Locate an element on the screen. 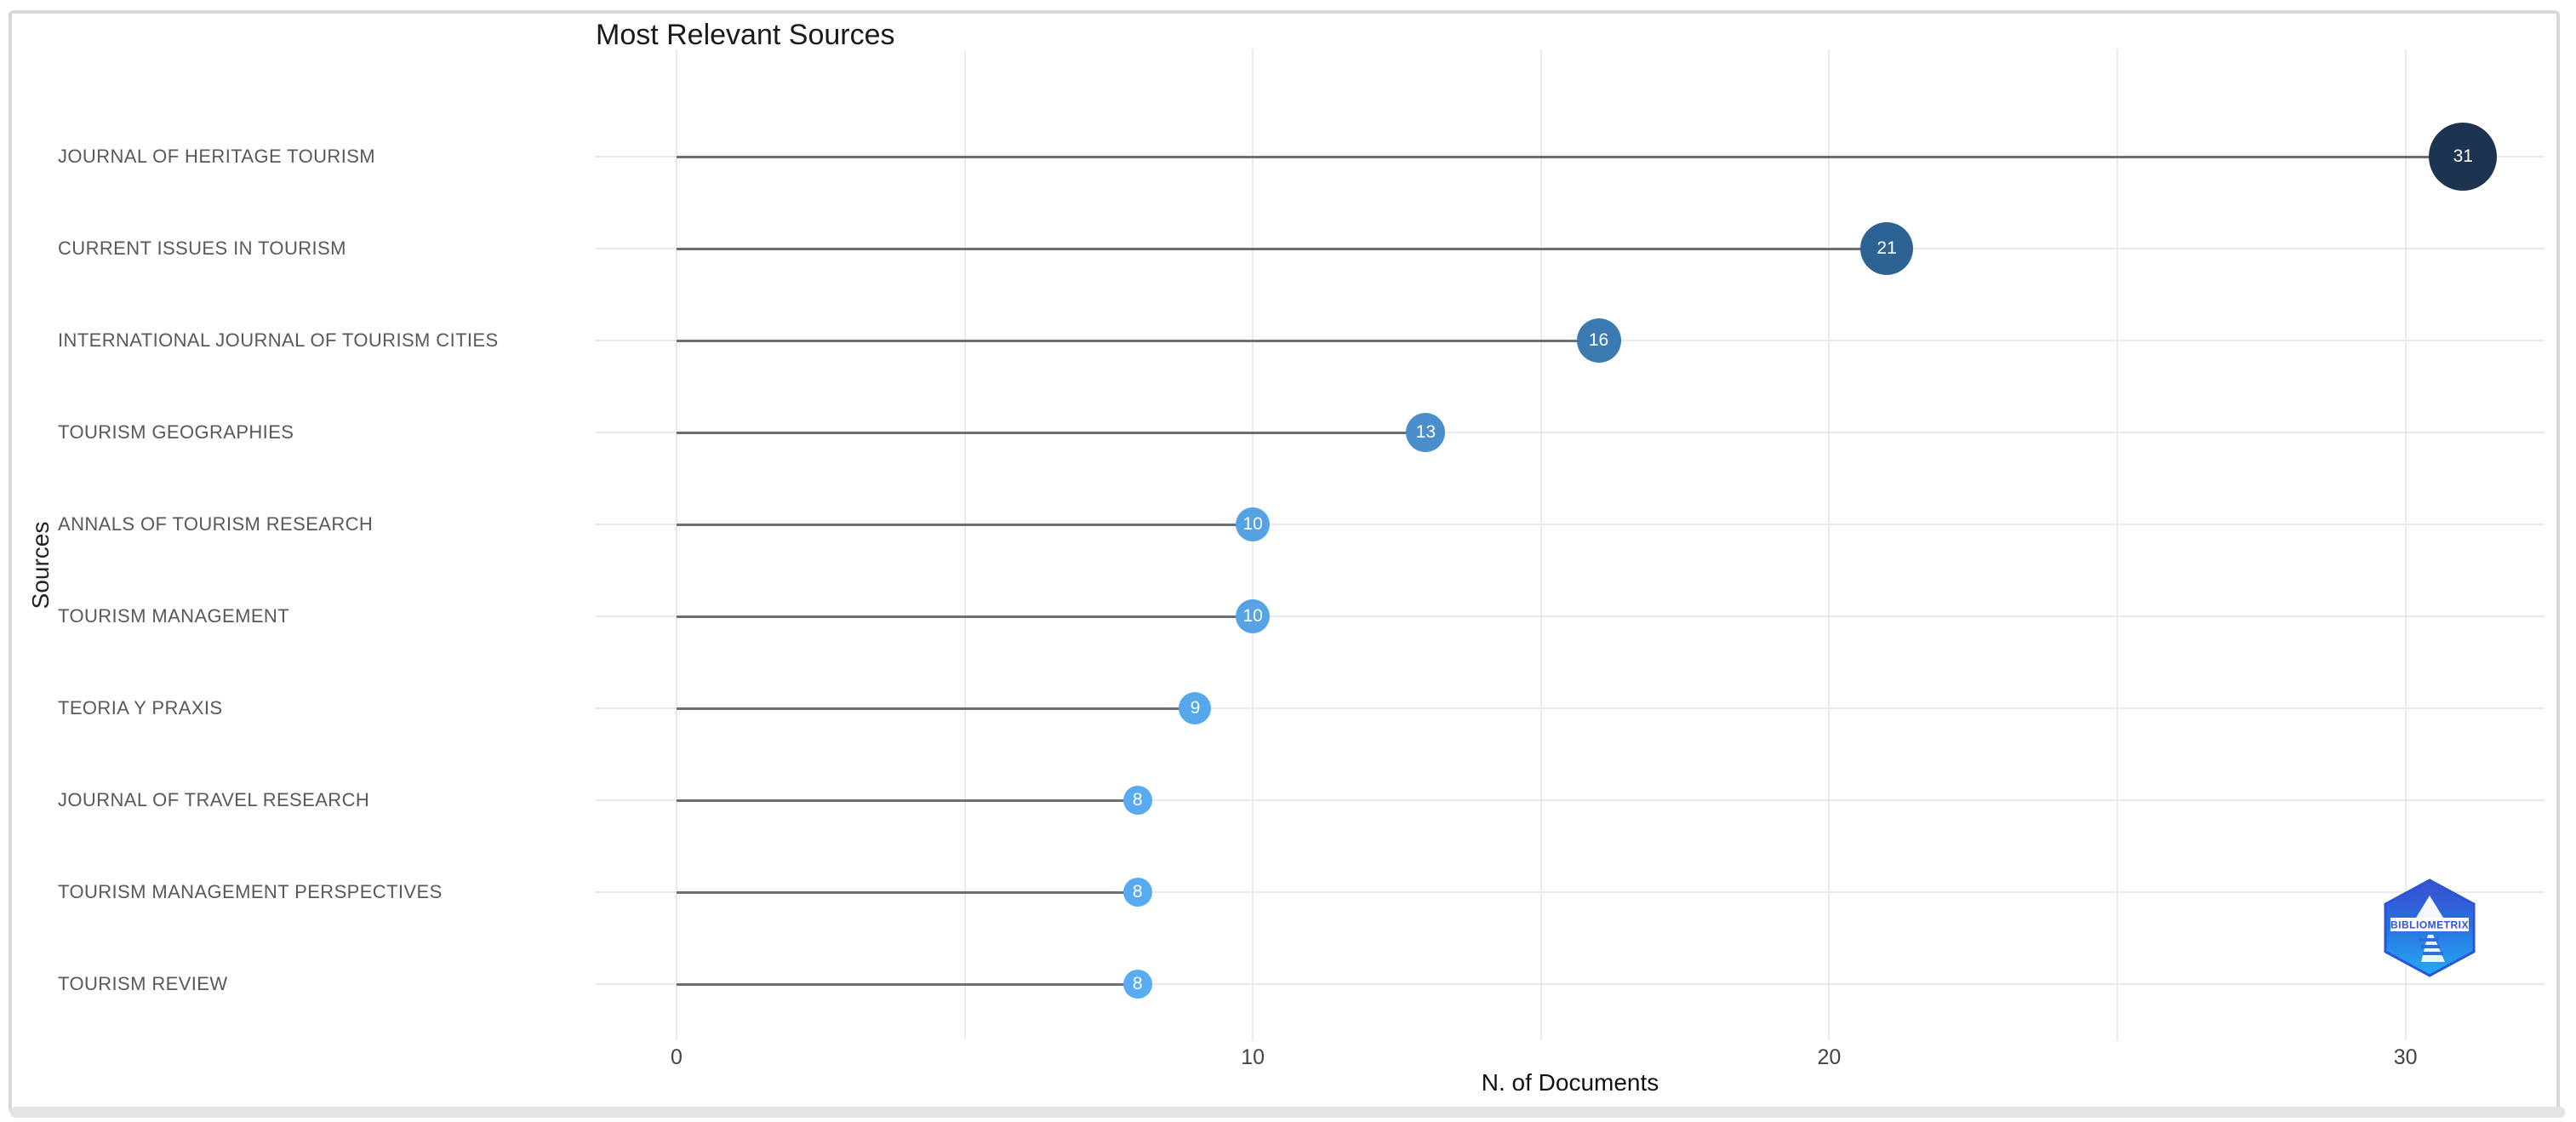  x-tick-label: 10 is located at coordinates (1253, 1057).